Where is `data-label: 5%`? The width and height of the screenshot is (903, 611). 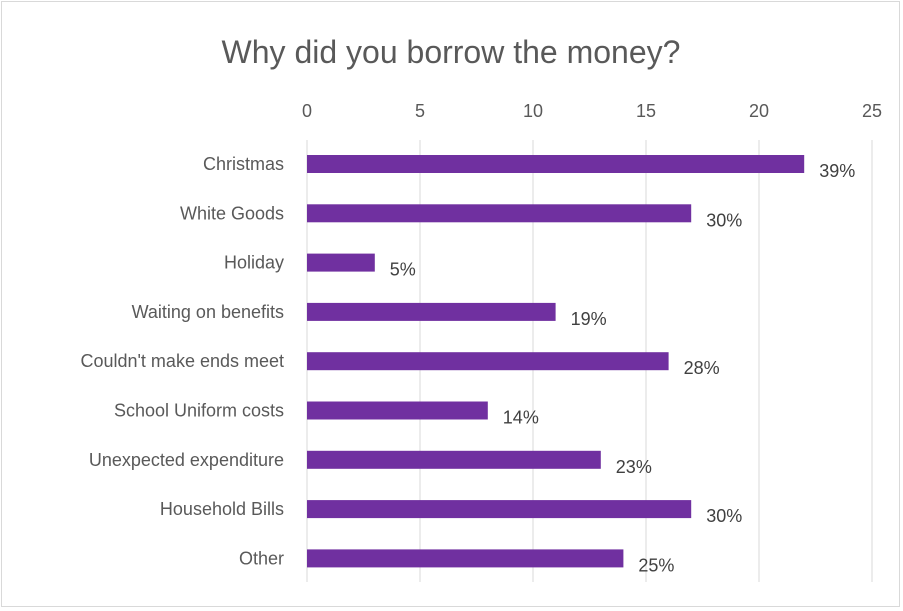
data-label: 5% is located at coordinates (403, 270).